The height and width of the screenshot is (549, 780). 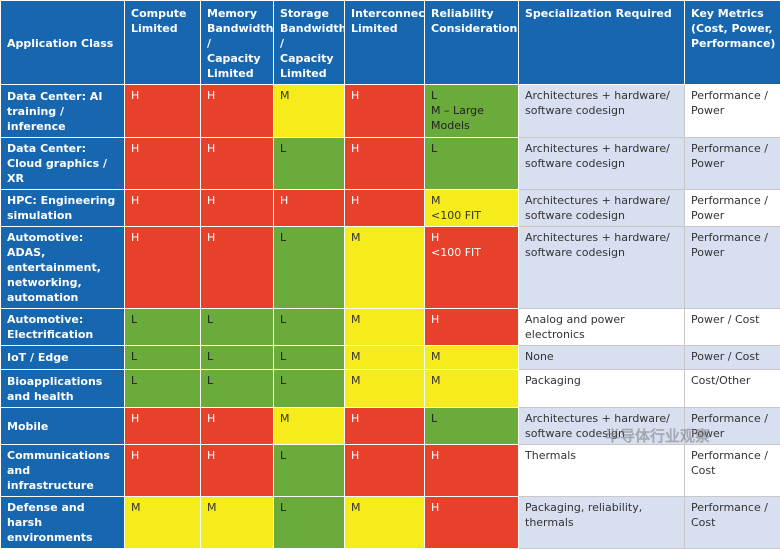 What do you see at coordinates (163, 43) in the screenshot?
I see `header-cell: Compute Limited` at bounding box center [163, 43].